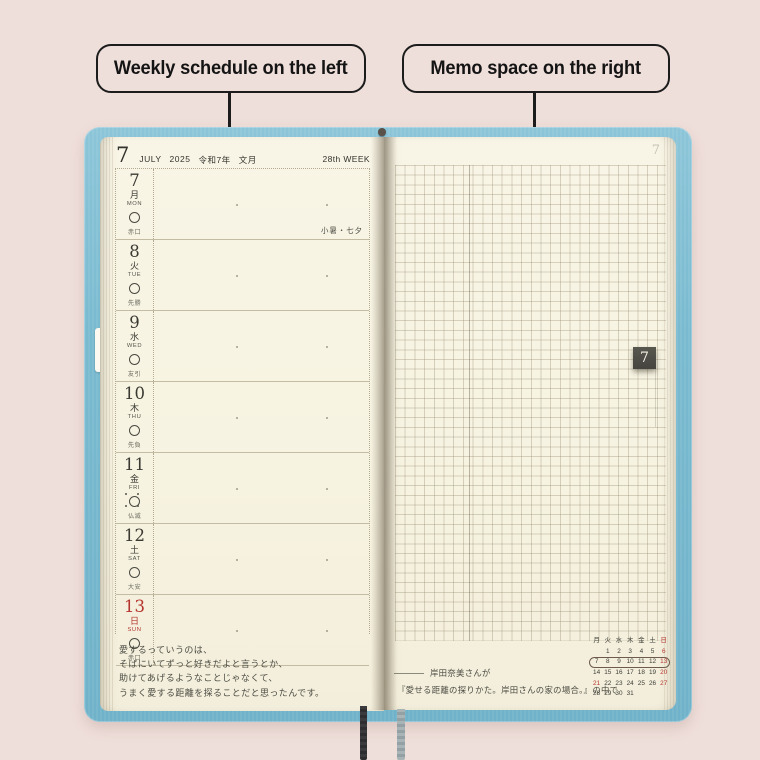  Describe the element at coordinates (597, 673) in the screenshot. I see `calendar-date-cell: 14` at that location.